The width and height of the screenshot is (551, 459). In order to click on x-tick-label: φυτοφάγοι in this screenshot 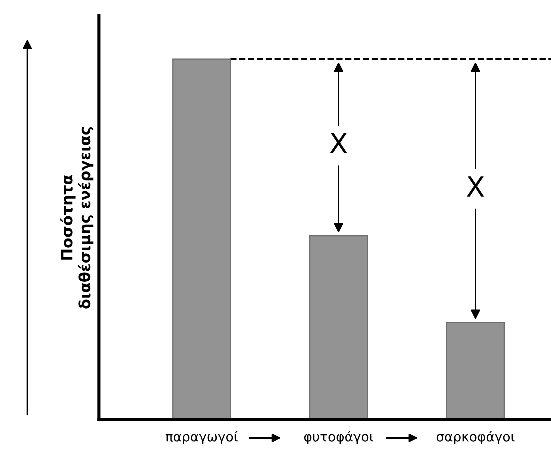, I will do `click(339, 437)`.